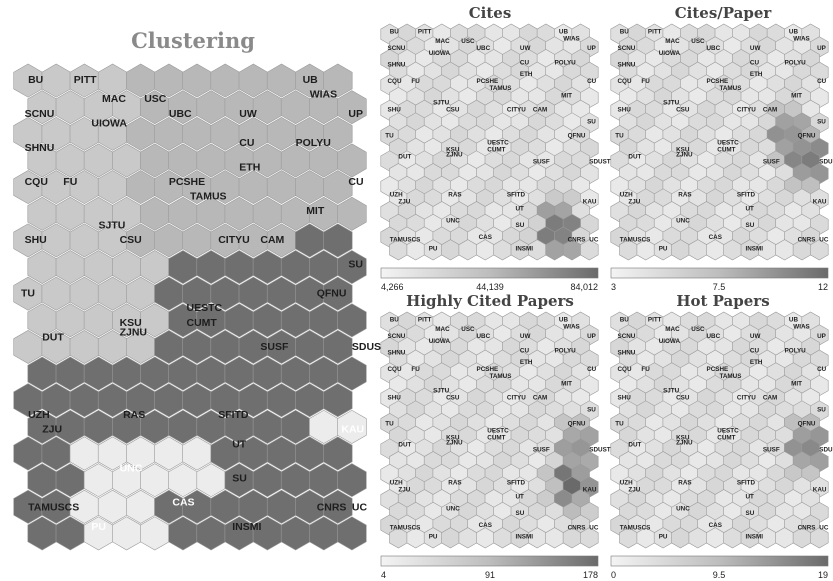  What do you see at coordinates (584, 287) in the screenshot?
I see `cites-colorbar-max: 84,012` at bounding box center [584, 287].